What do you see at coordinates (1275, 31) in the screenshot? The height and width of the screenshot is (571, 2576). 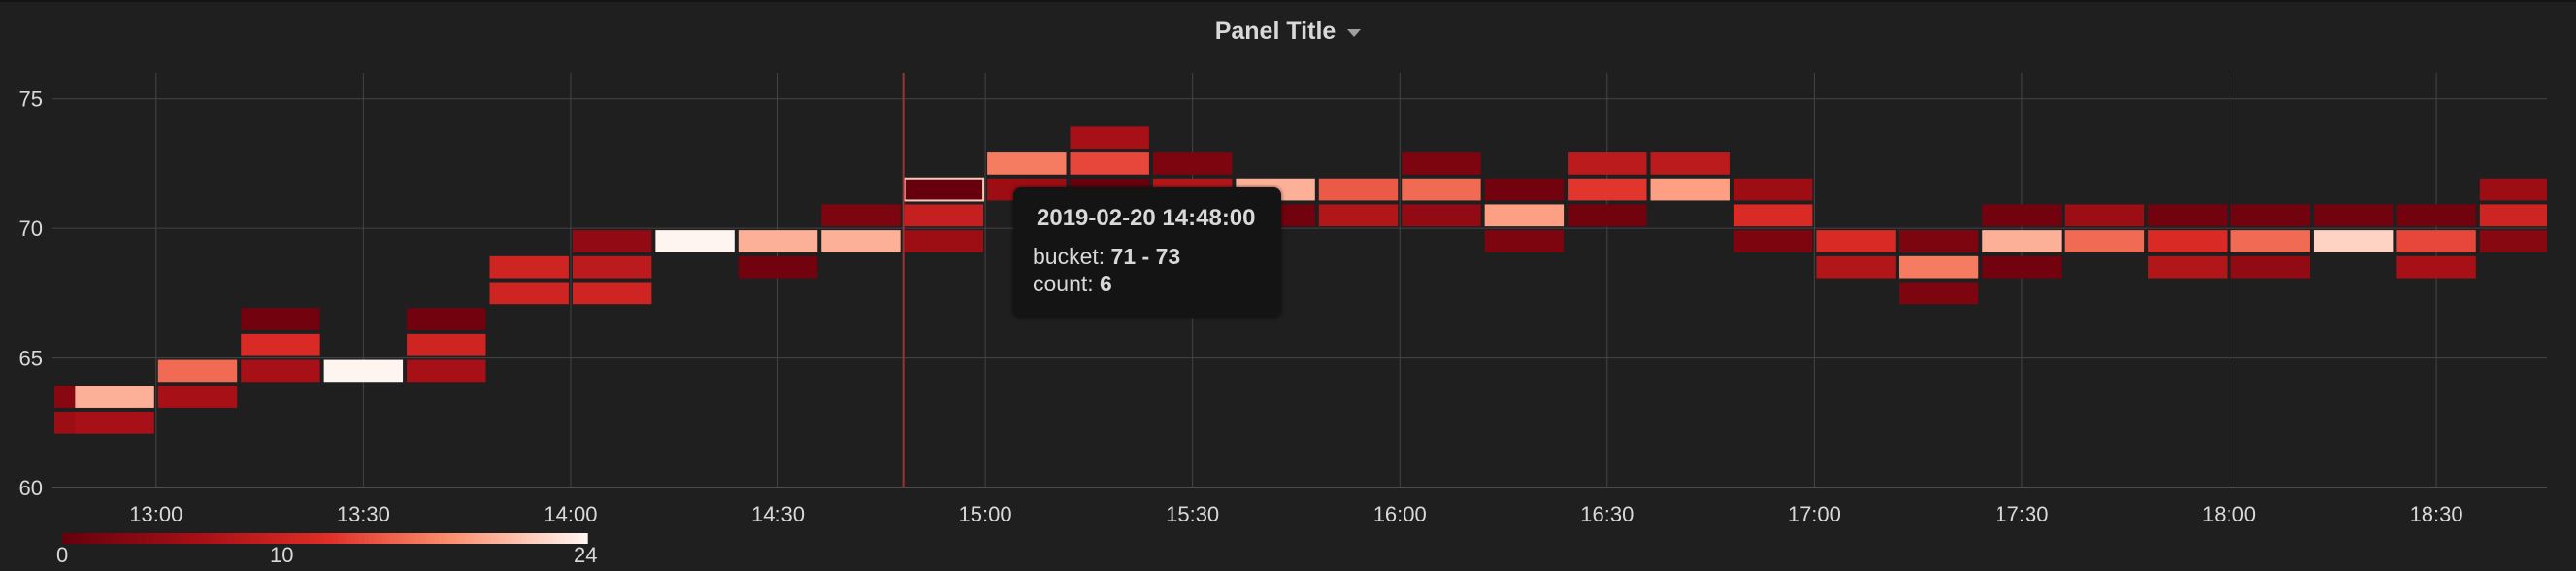 I see `panel-title: Panel Title` at bounding box center [1275, 31].